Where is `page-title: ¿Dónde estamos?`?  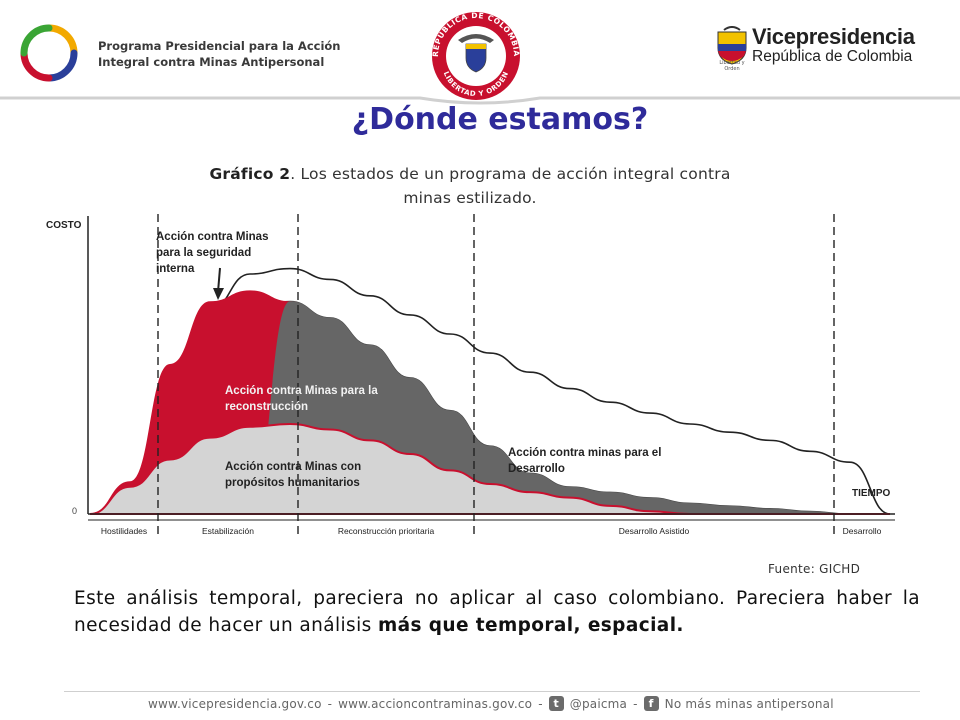 page-title: ¿Dónde estamos? is located at coordinates (500, 119).